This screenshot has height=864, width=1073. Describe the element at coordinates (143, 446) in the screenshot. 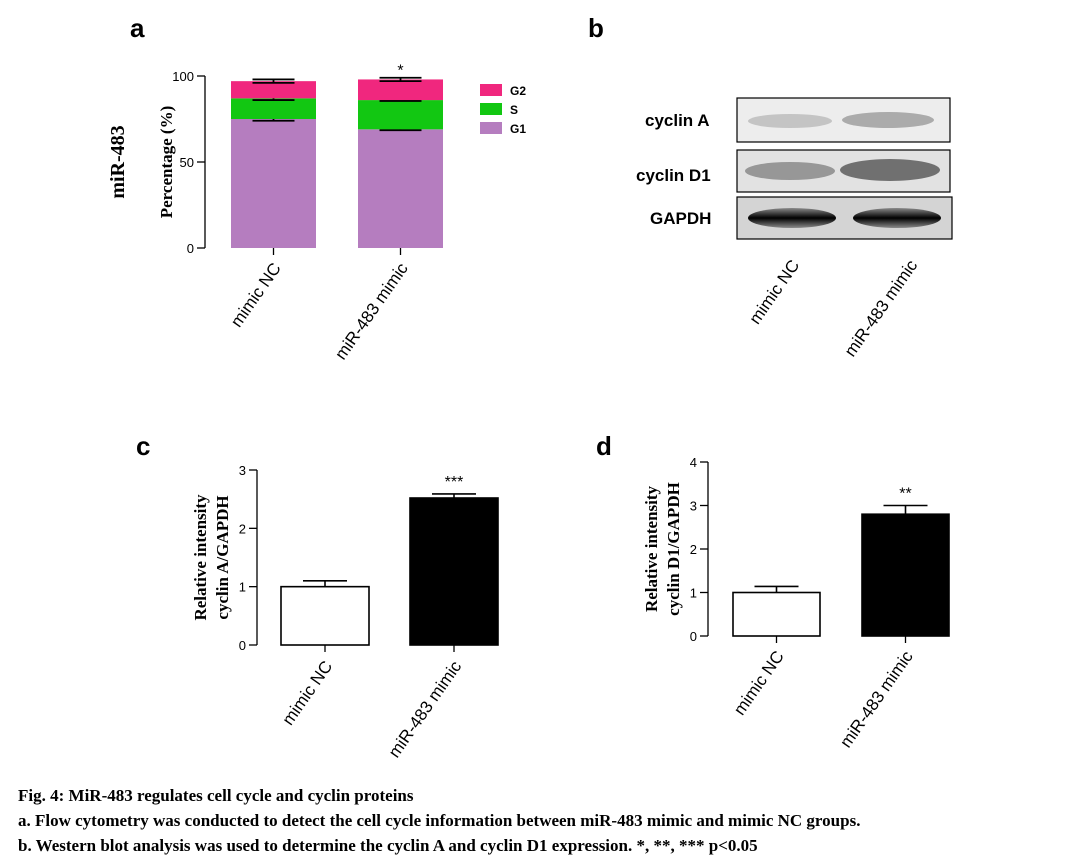

I see `panel-letter-c: c` at that location.